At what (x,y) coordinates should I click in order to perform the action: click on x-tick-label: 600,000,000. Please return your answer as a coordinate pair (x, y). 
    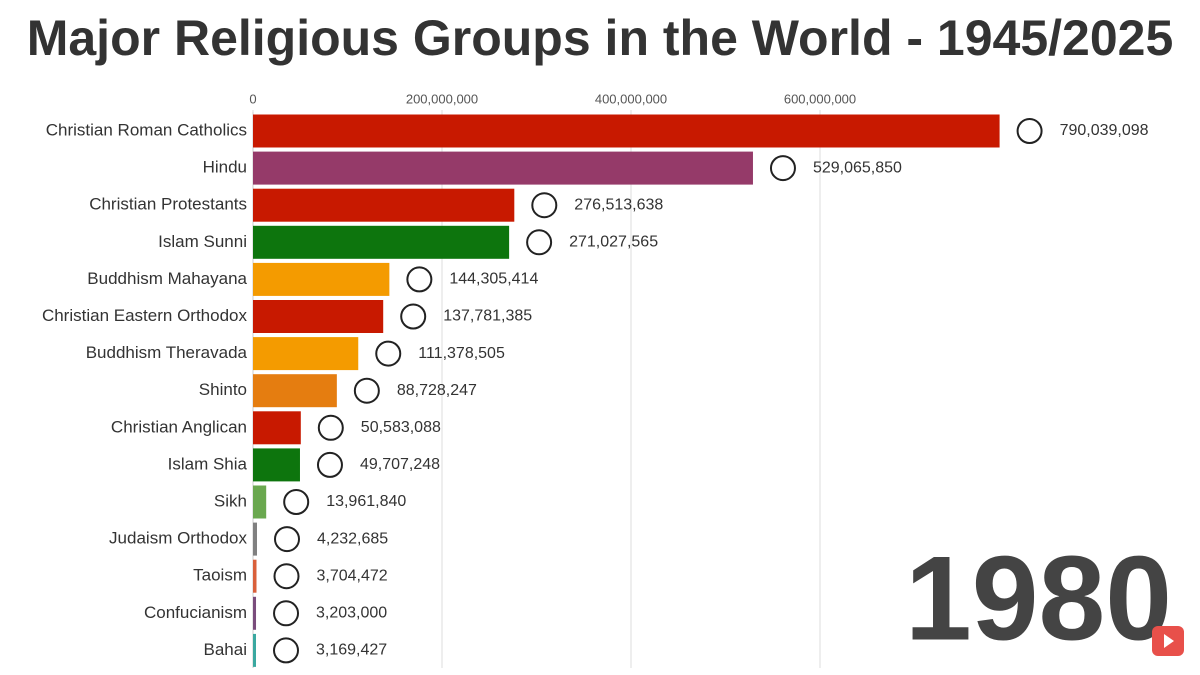
    Looking at the image, I should click on (820, 98).